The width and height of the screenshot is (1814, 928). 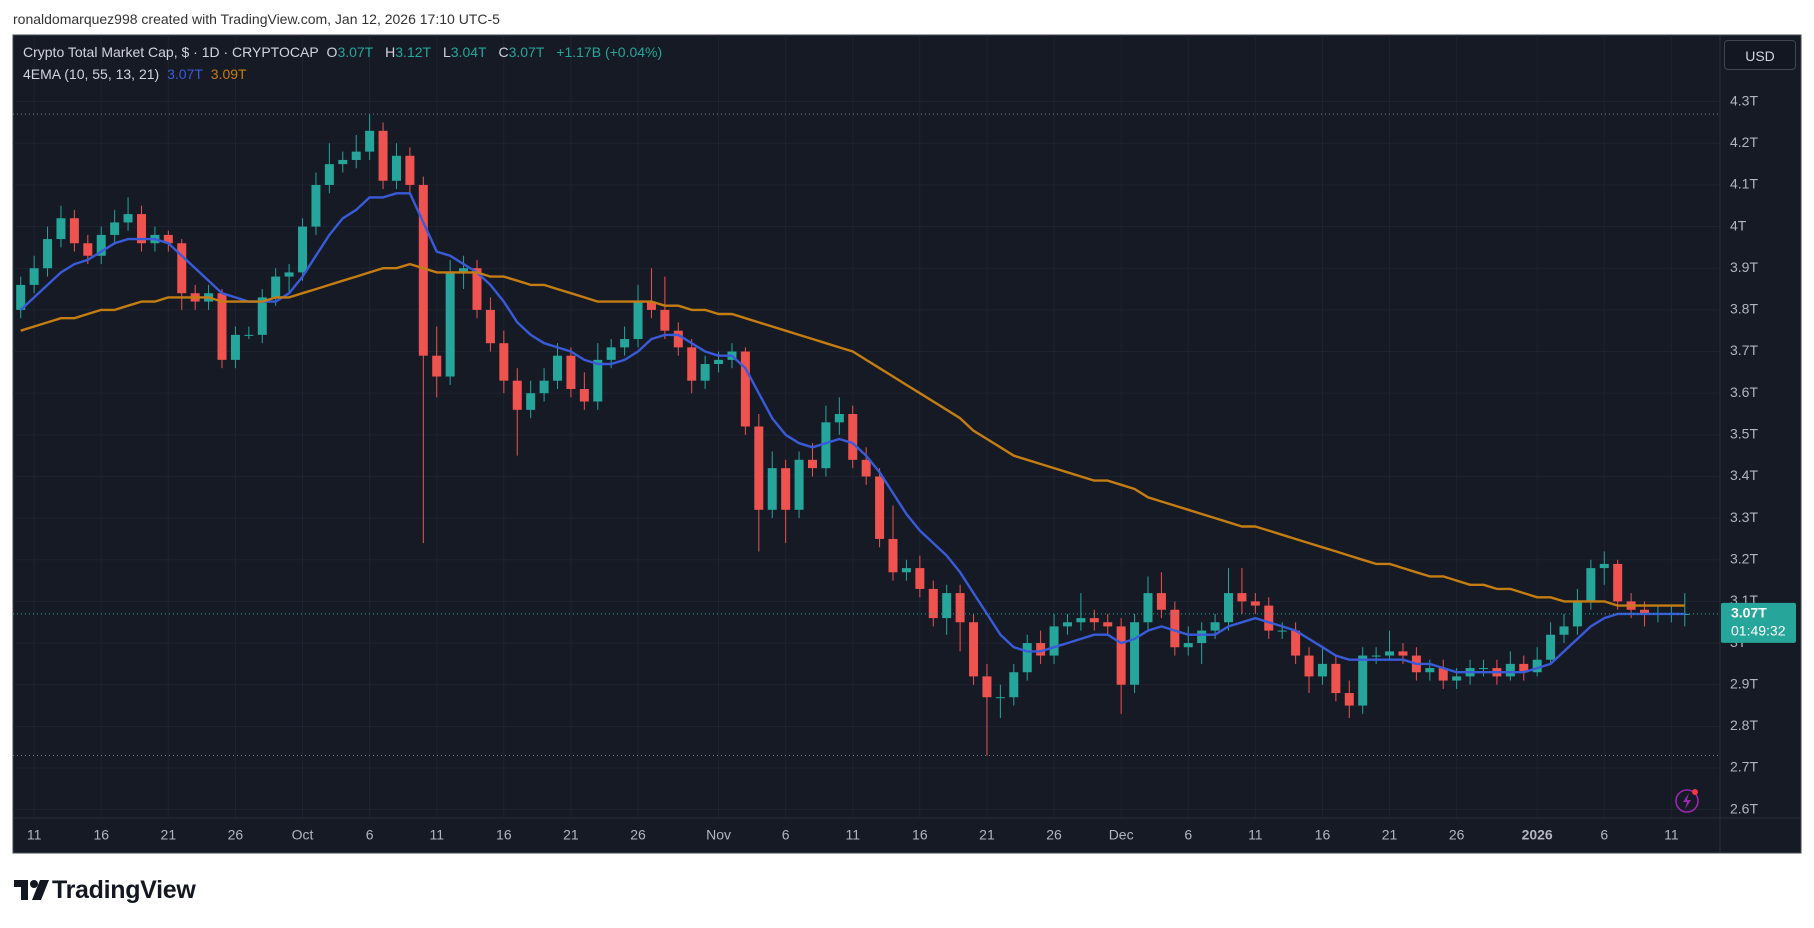 I want to click on y-tick-label: 4T, so click(x=1738, y=225).